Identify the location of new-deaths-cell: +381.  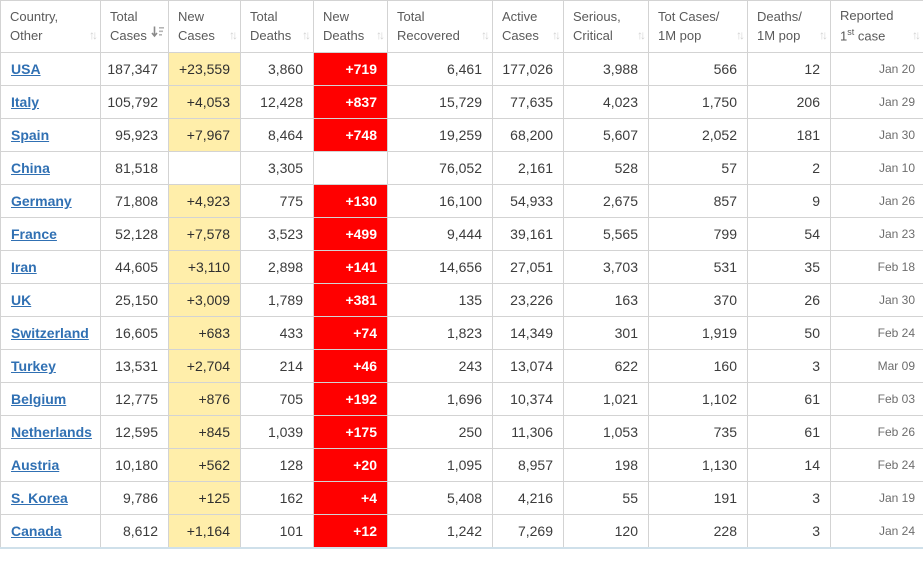
(350, 300).